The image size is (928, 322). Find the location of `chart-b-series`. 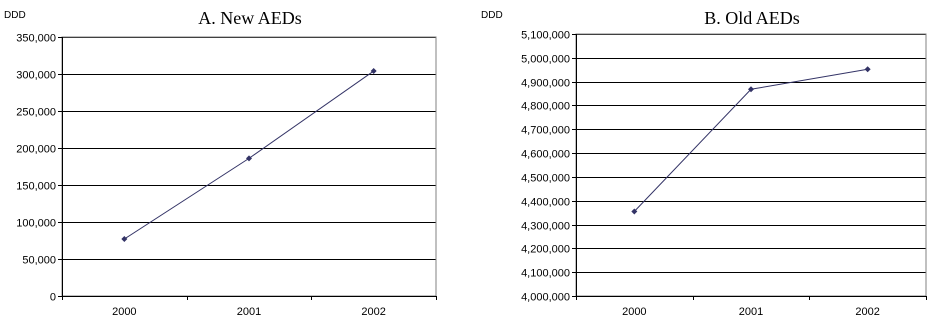

chart-b-series is located at coordinates (751, 140).